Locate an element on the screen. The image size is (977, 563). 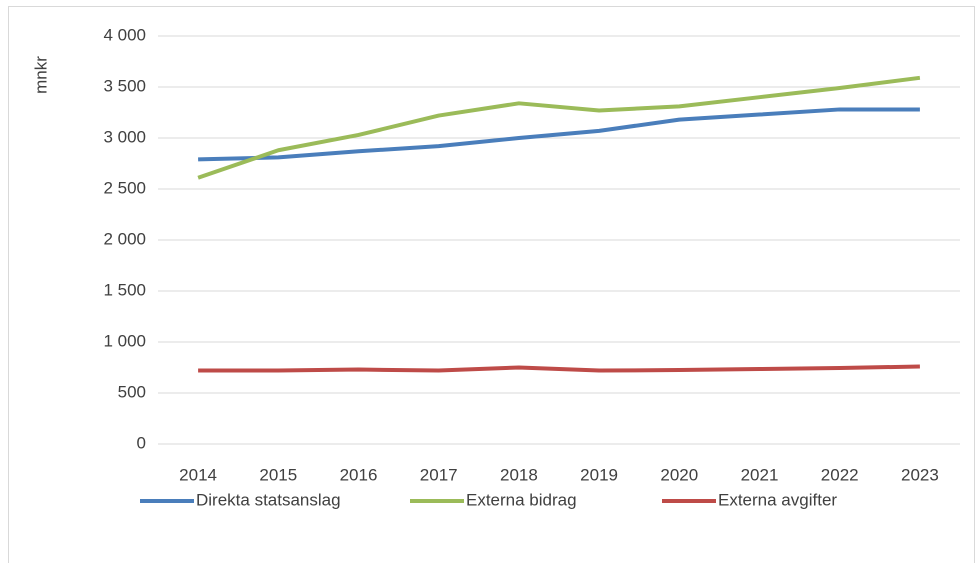
x-tick-label: 2017 is located at coordinates (439, 474).